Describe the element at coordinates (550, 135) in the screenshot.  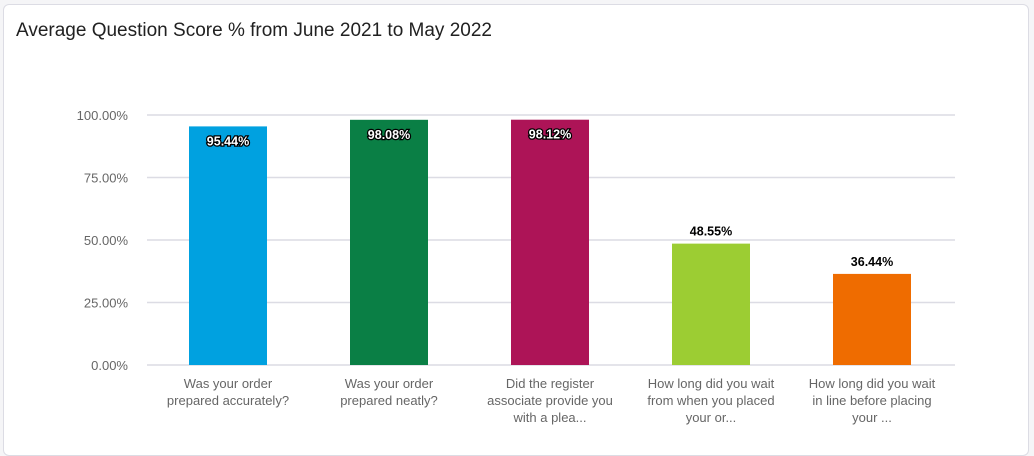
I see `data-label: 98.12%` at that location.